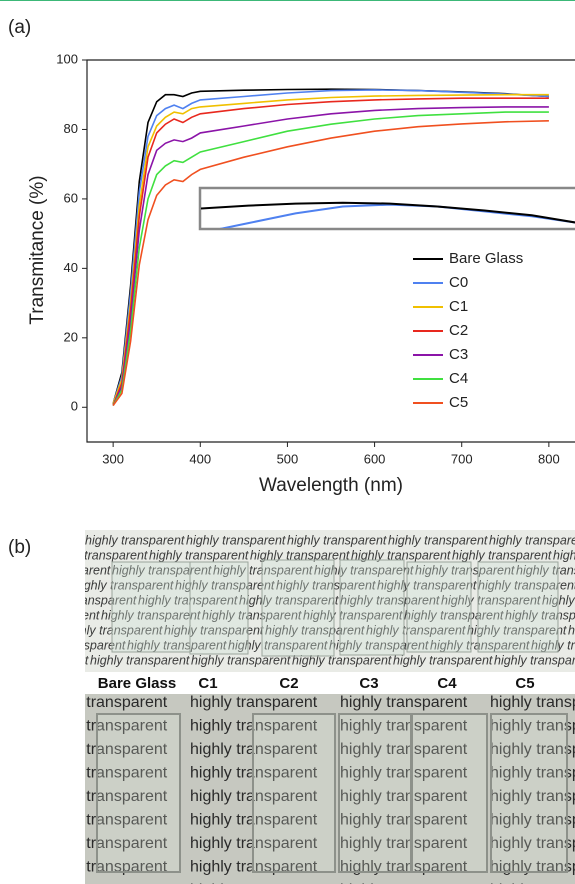  What do you see at coordinates (486, 258) in the screenshot?
I see `legend-label: Bare Glass` at bounding box center [486, 258].